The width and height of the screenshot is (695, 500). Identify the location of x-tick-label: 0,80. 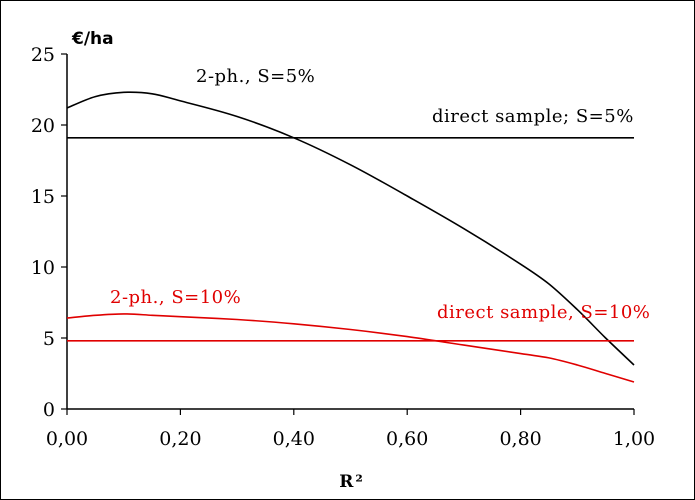
(520, 439).